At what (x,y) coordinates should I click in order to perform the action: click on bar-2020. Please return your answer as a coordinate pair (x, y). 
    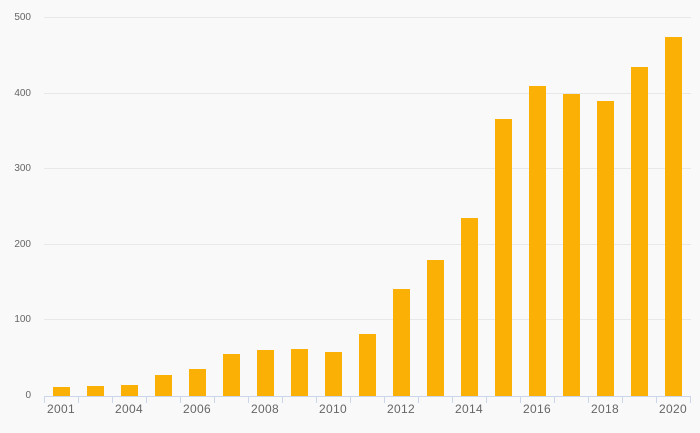
    Looking at the image, I should click on (673, 216).